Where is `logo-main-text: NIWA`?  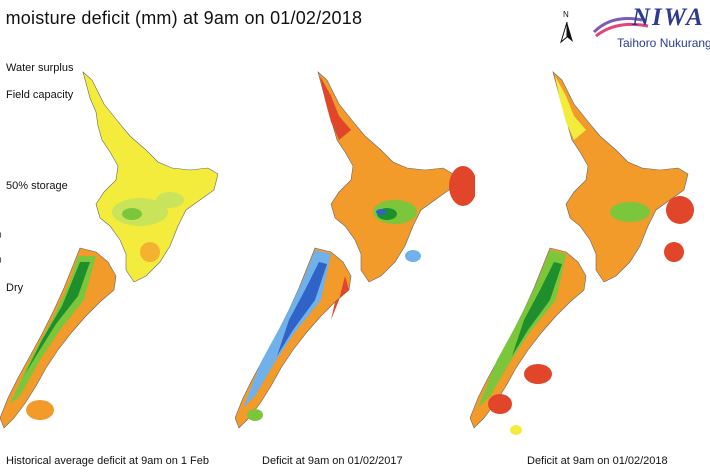
logo-main-text: NIWA is located at coordinates (668, 17).